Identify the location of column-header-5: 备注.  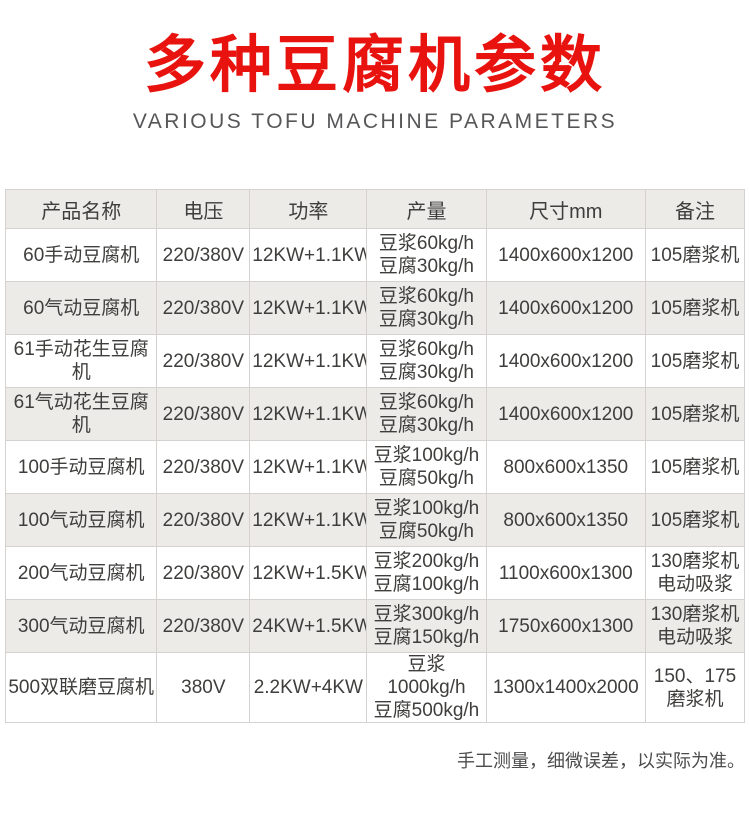
(695, 209).